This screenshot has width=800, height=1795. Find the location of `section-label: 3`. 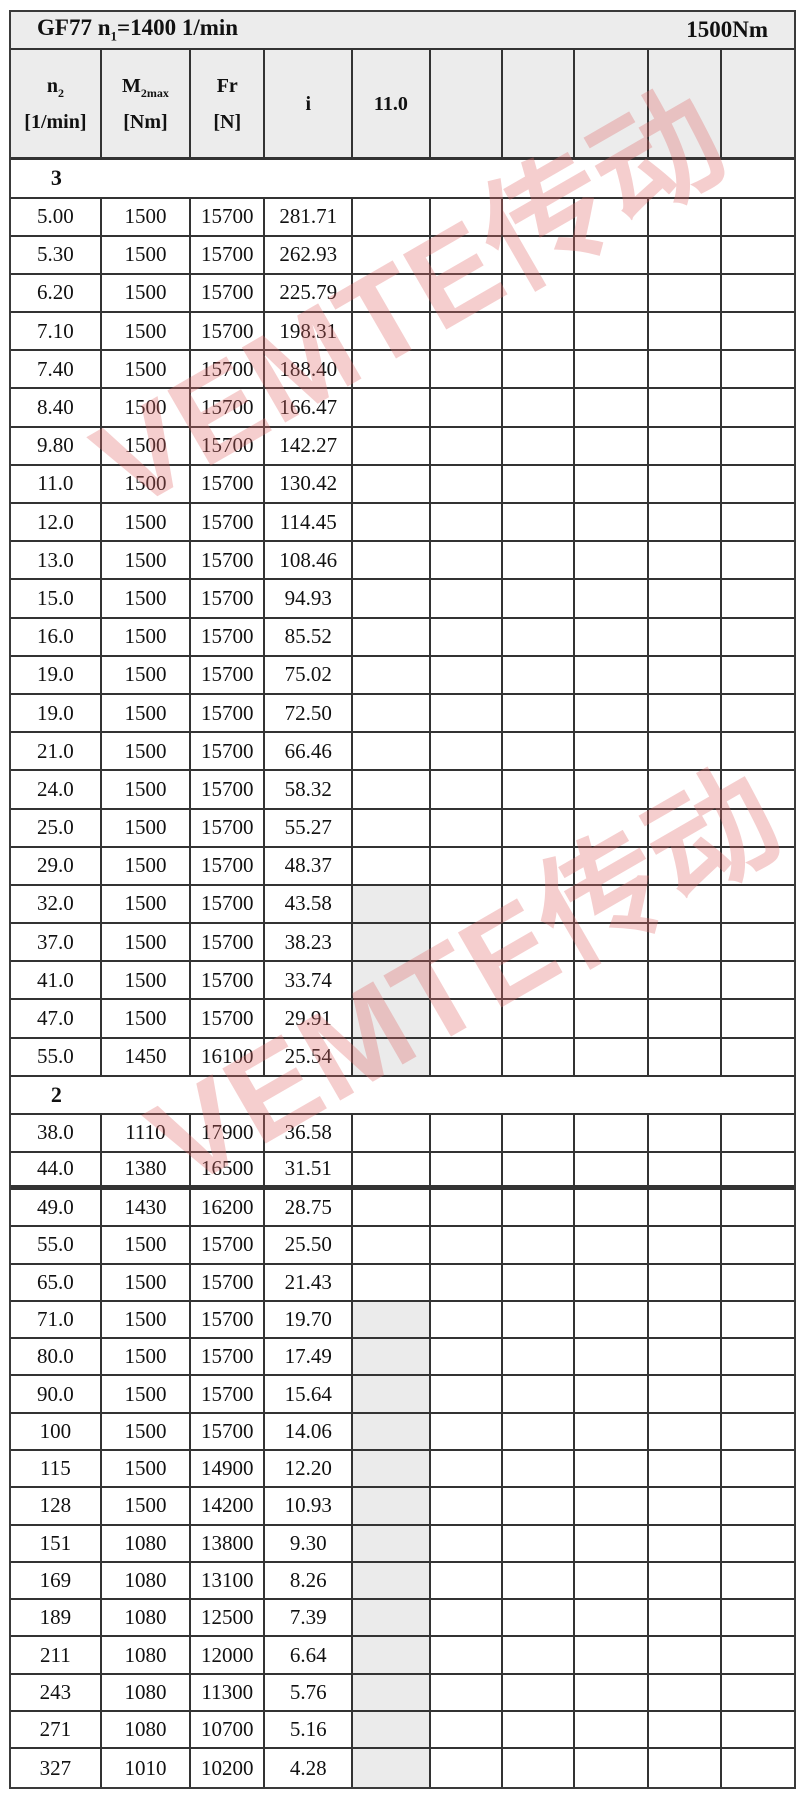

section-label: 3 is located at coordinates (56, 178).